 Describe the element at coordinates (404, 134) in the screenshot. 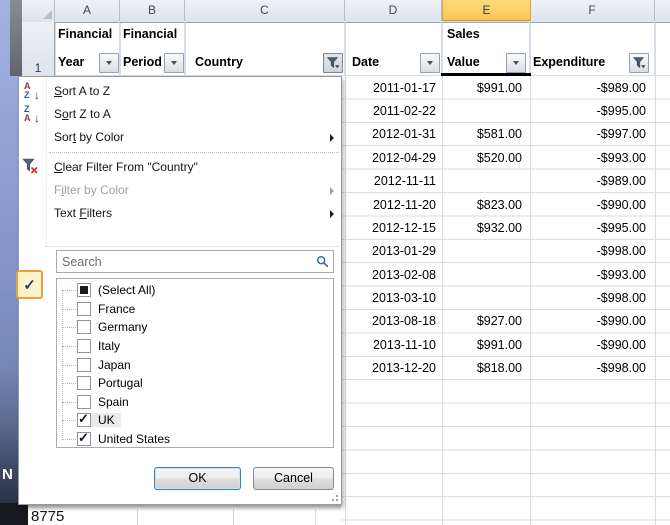

I see `cell-date: 2012-01-31` at that location.